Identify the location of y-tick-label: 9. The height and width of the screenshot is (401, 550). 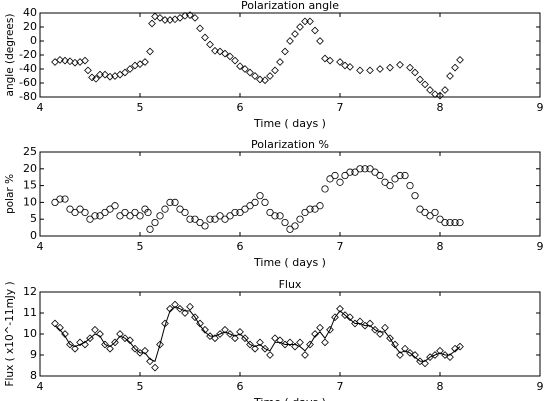
(33, 354).